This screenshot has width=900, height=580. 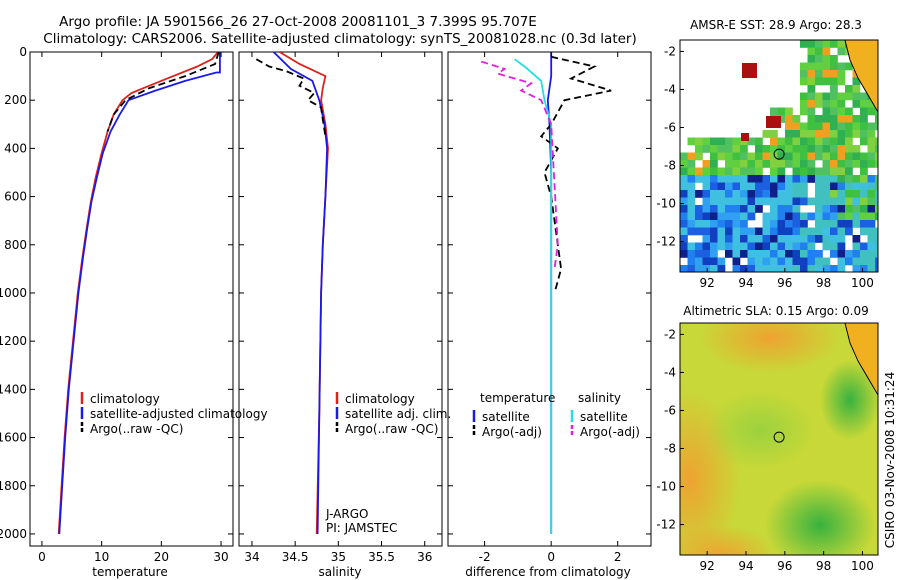 What do you see at coordinates (599, 398) in the screenshot?
I see `difference-legend-title-1: salinity` at bounding box center [599, 398].